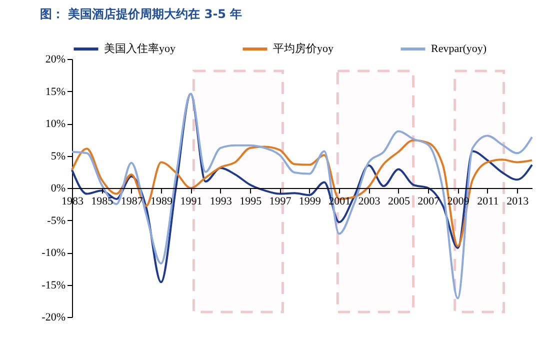  I want to click on x-tick-label: 1991, so click(191, 202).